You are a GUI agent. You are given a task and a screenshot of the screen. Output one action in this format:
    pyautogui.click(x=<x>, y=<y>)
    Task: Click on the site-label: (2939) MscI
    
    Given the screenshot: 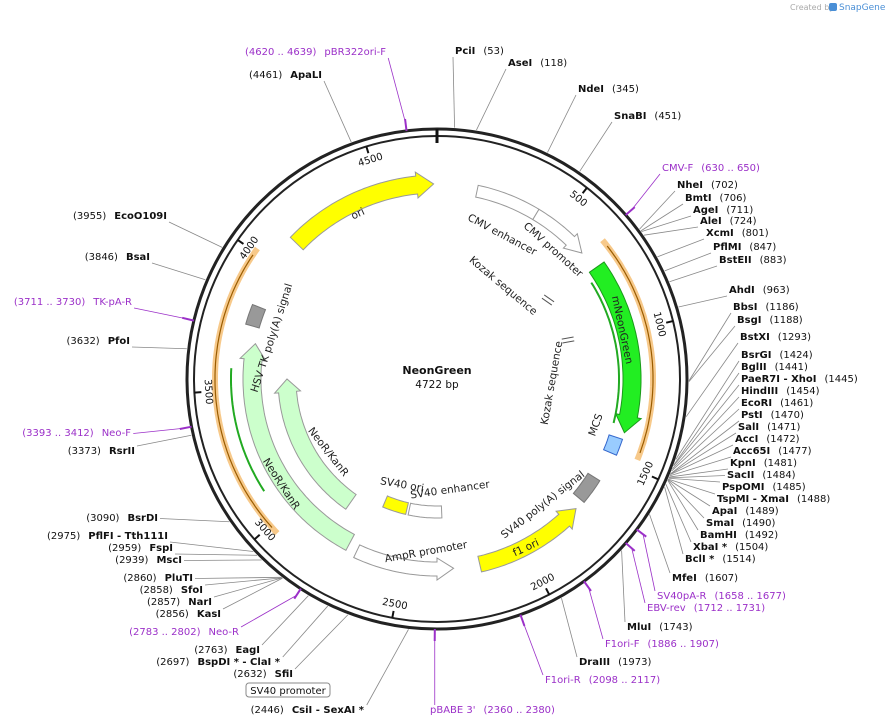 What is the action you would take?
    pyautogui.click(x=148, y=560)
    